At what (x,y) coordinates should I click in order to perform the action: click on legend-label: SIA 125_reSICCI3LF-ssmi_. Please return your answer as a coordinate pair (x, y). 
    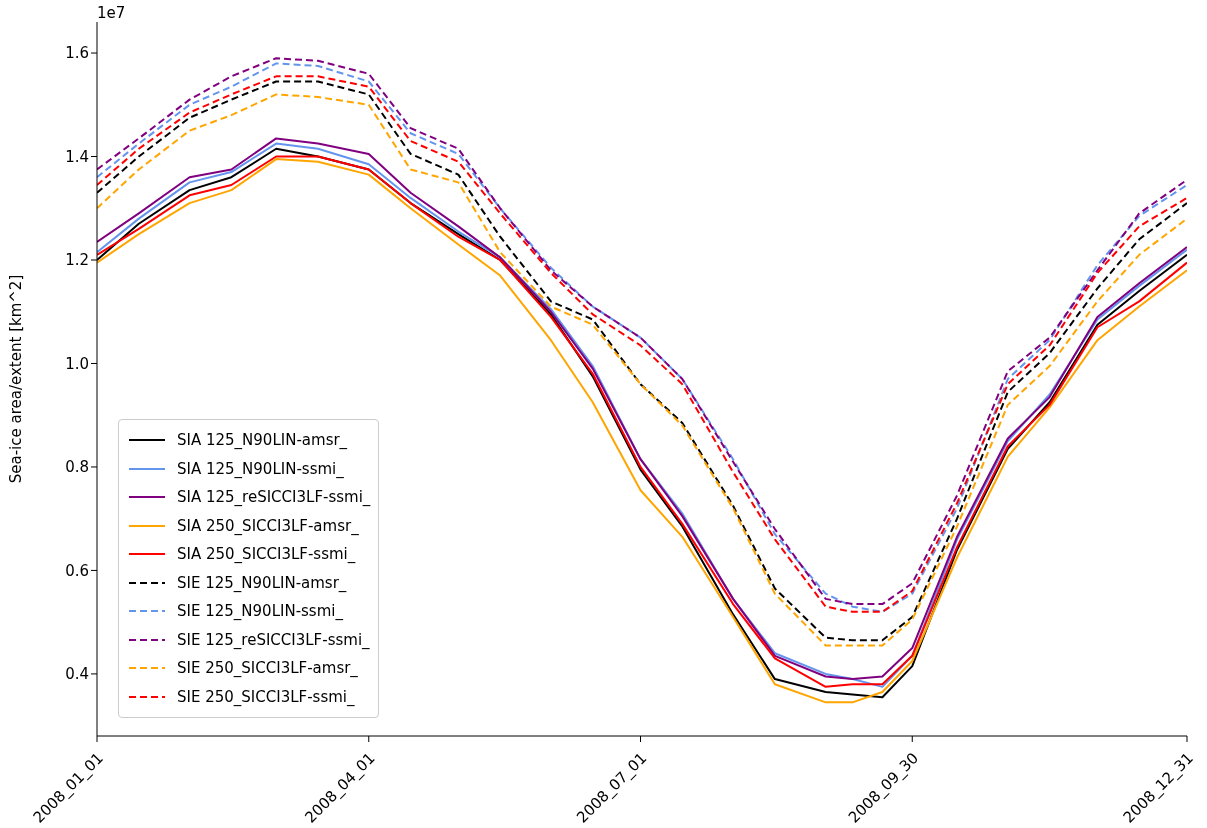
    Looking at the image, I should click on (274, 497).